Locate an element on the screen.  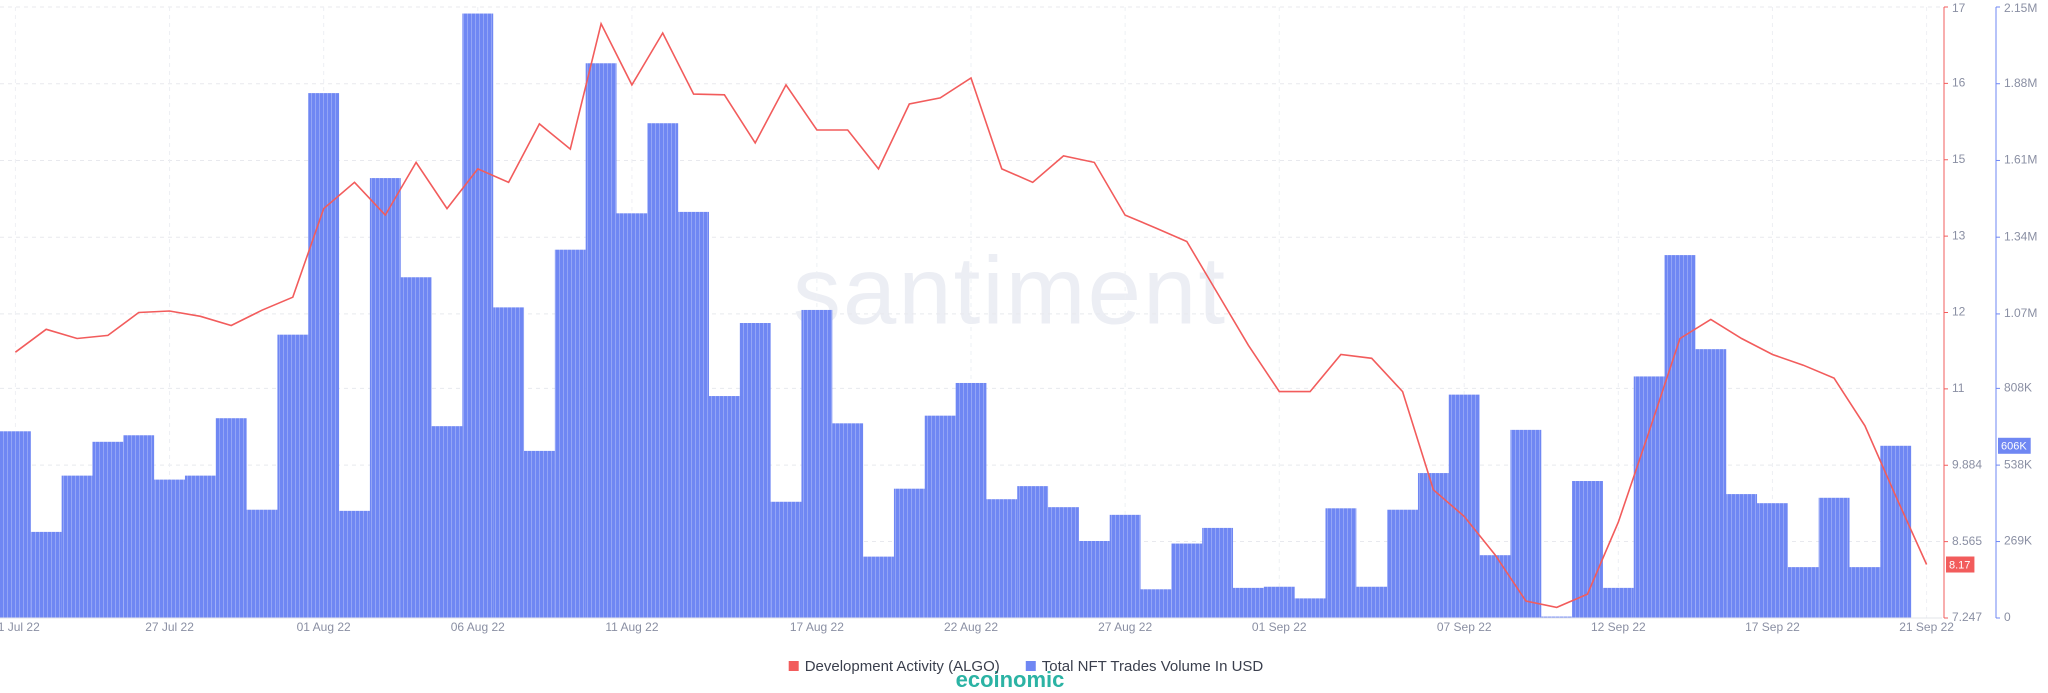
bar-value-flag: 606K is located at coordinates (2014, 445).